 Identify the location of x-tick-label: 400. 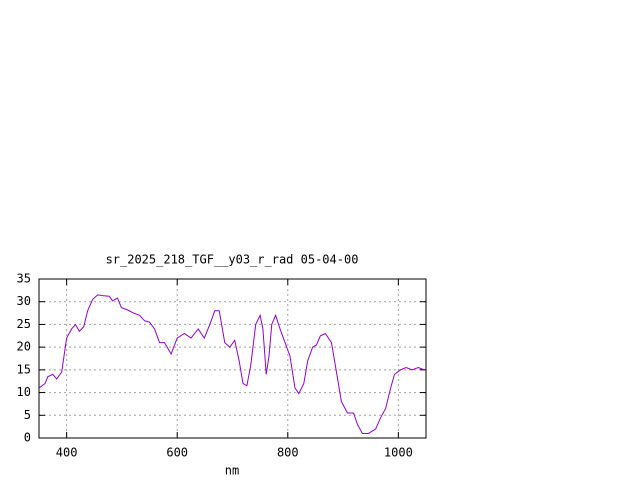
(67, 453).